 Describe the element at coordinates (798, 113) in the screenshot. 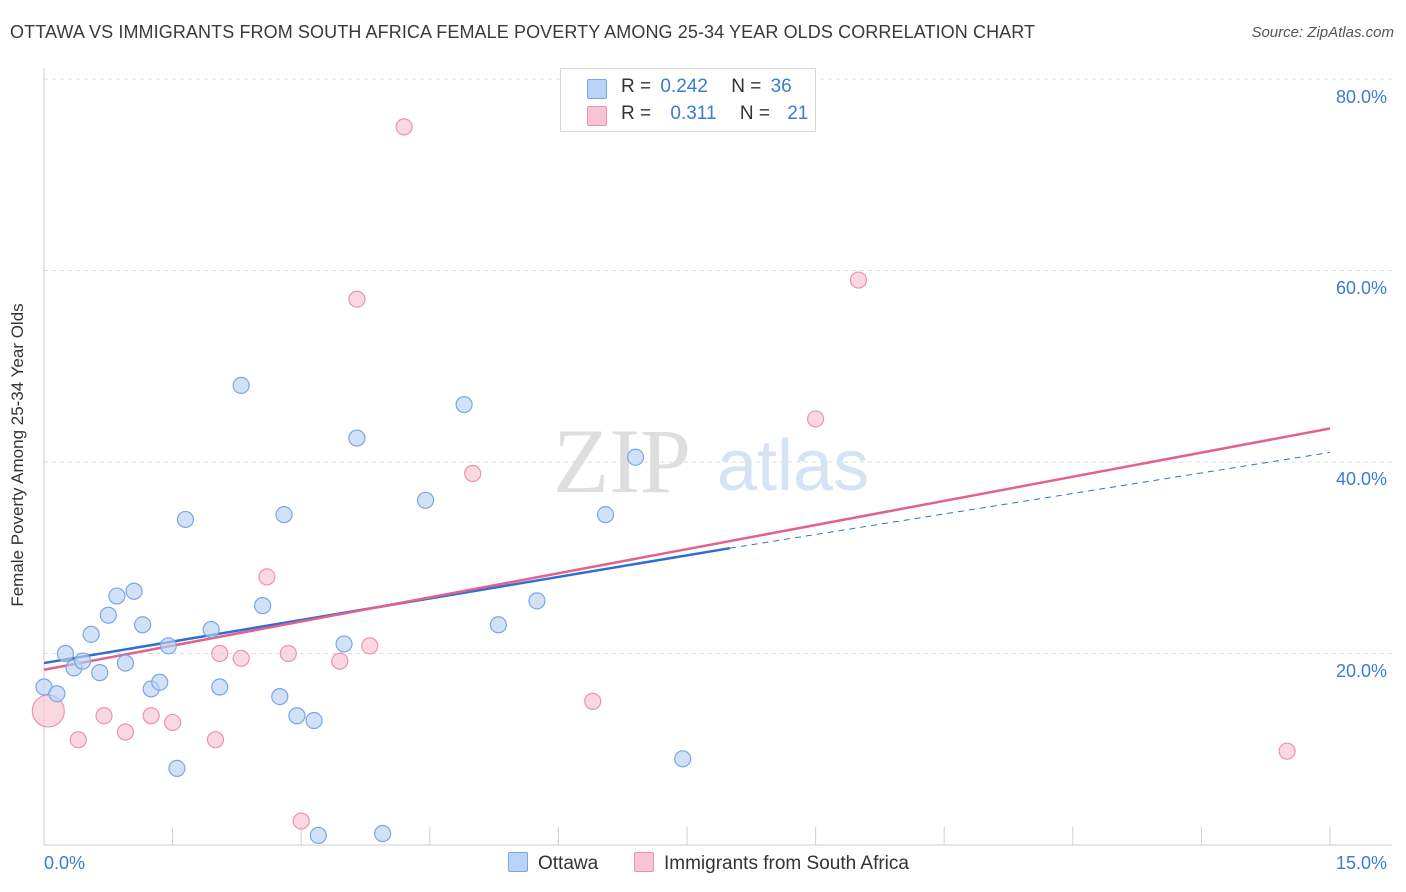

I see `n-value: 21` at that location.